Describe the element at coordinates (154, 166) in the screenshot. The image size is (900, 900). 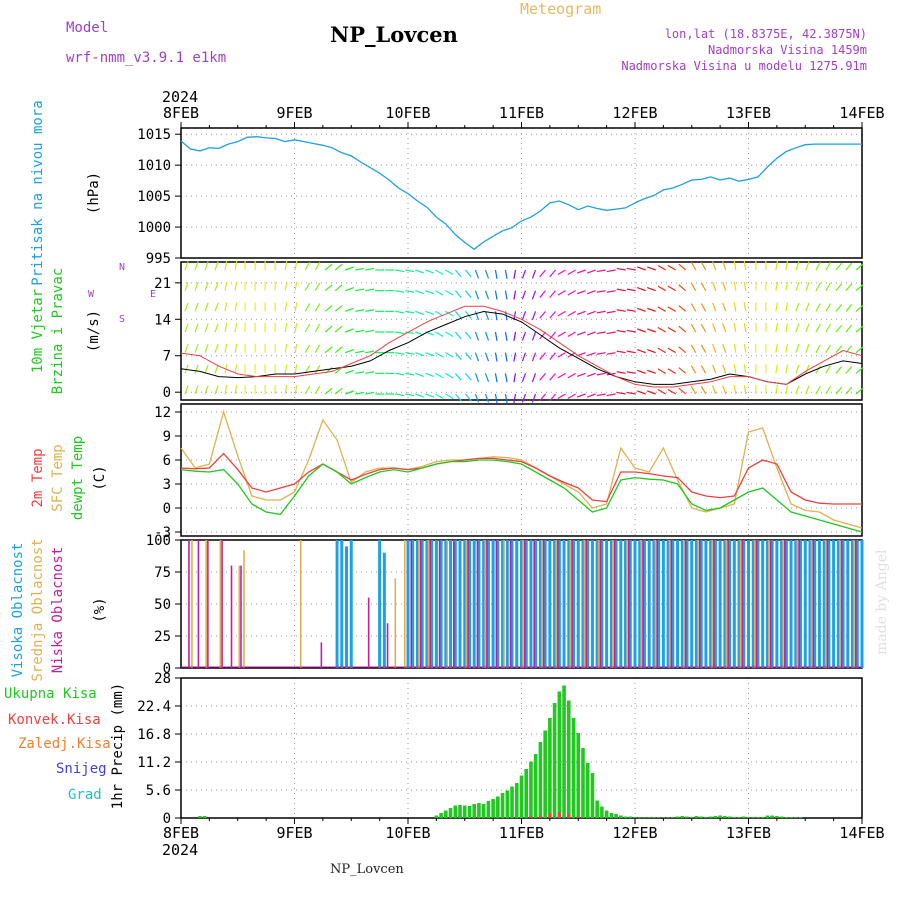
I see `y-tick-label: 1010` at that location.